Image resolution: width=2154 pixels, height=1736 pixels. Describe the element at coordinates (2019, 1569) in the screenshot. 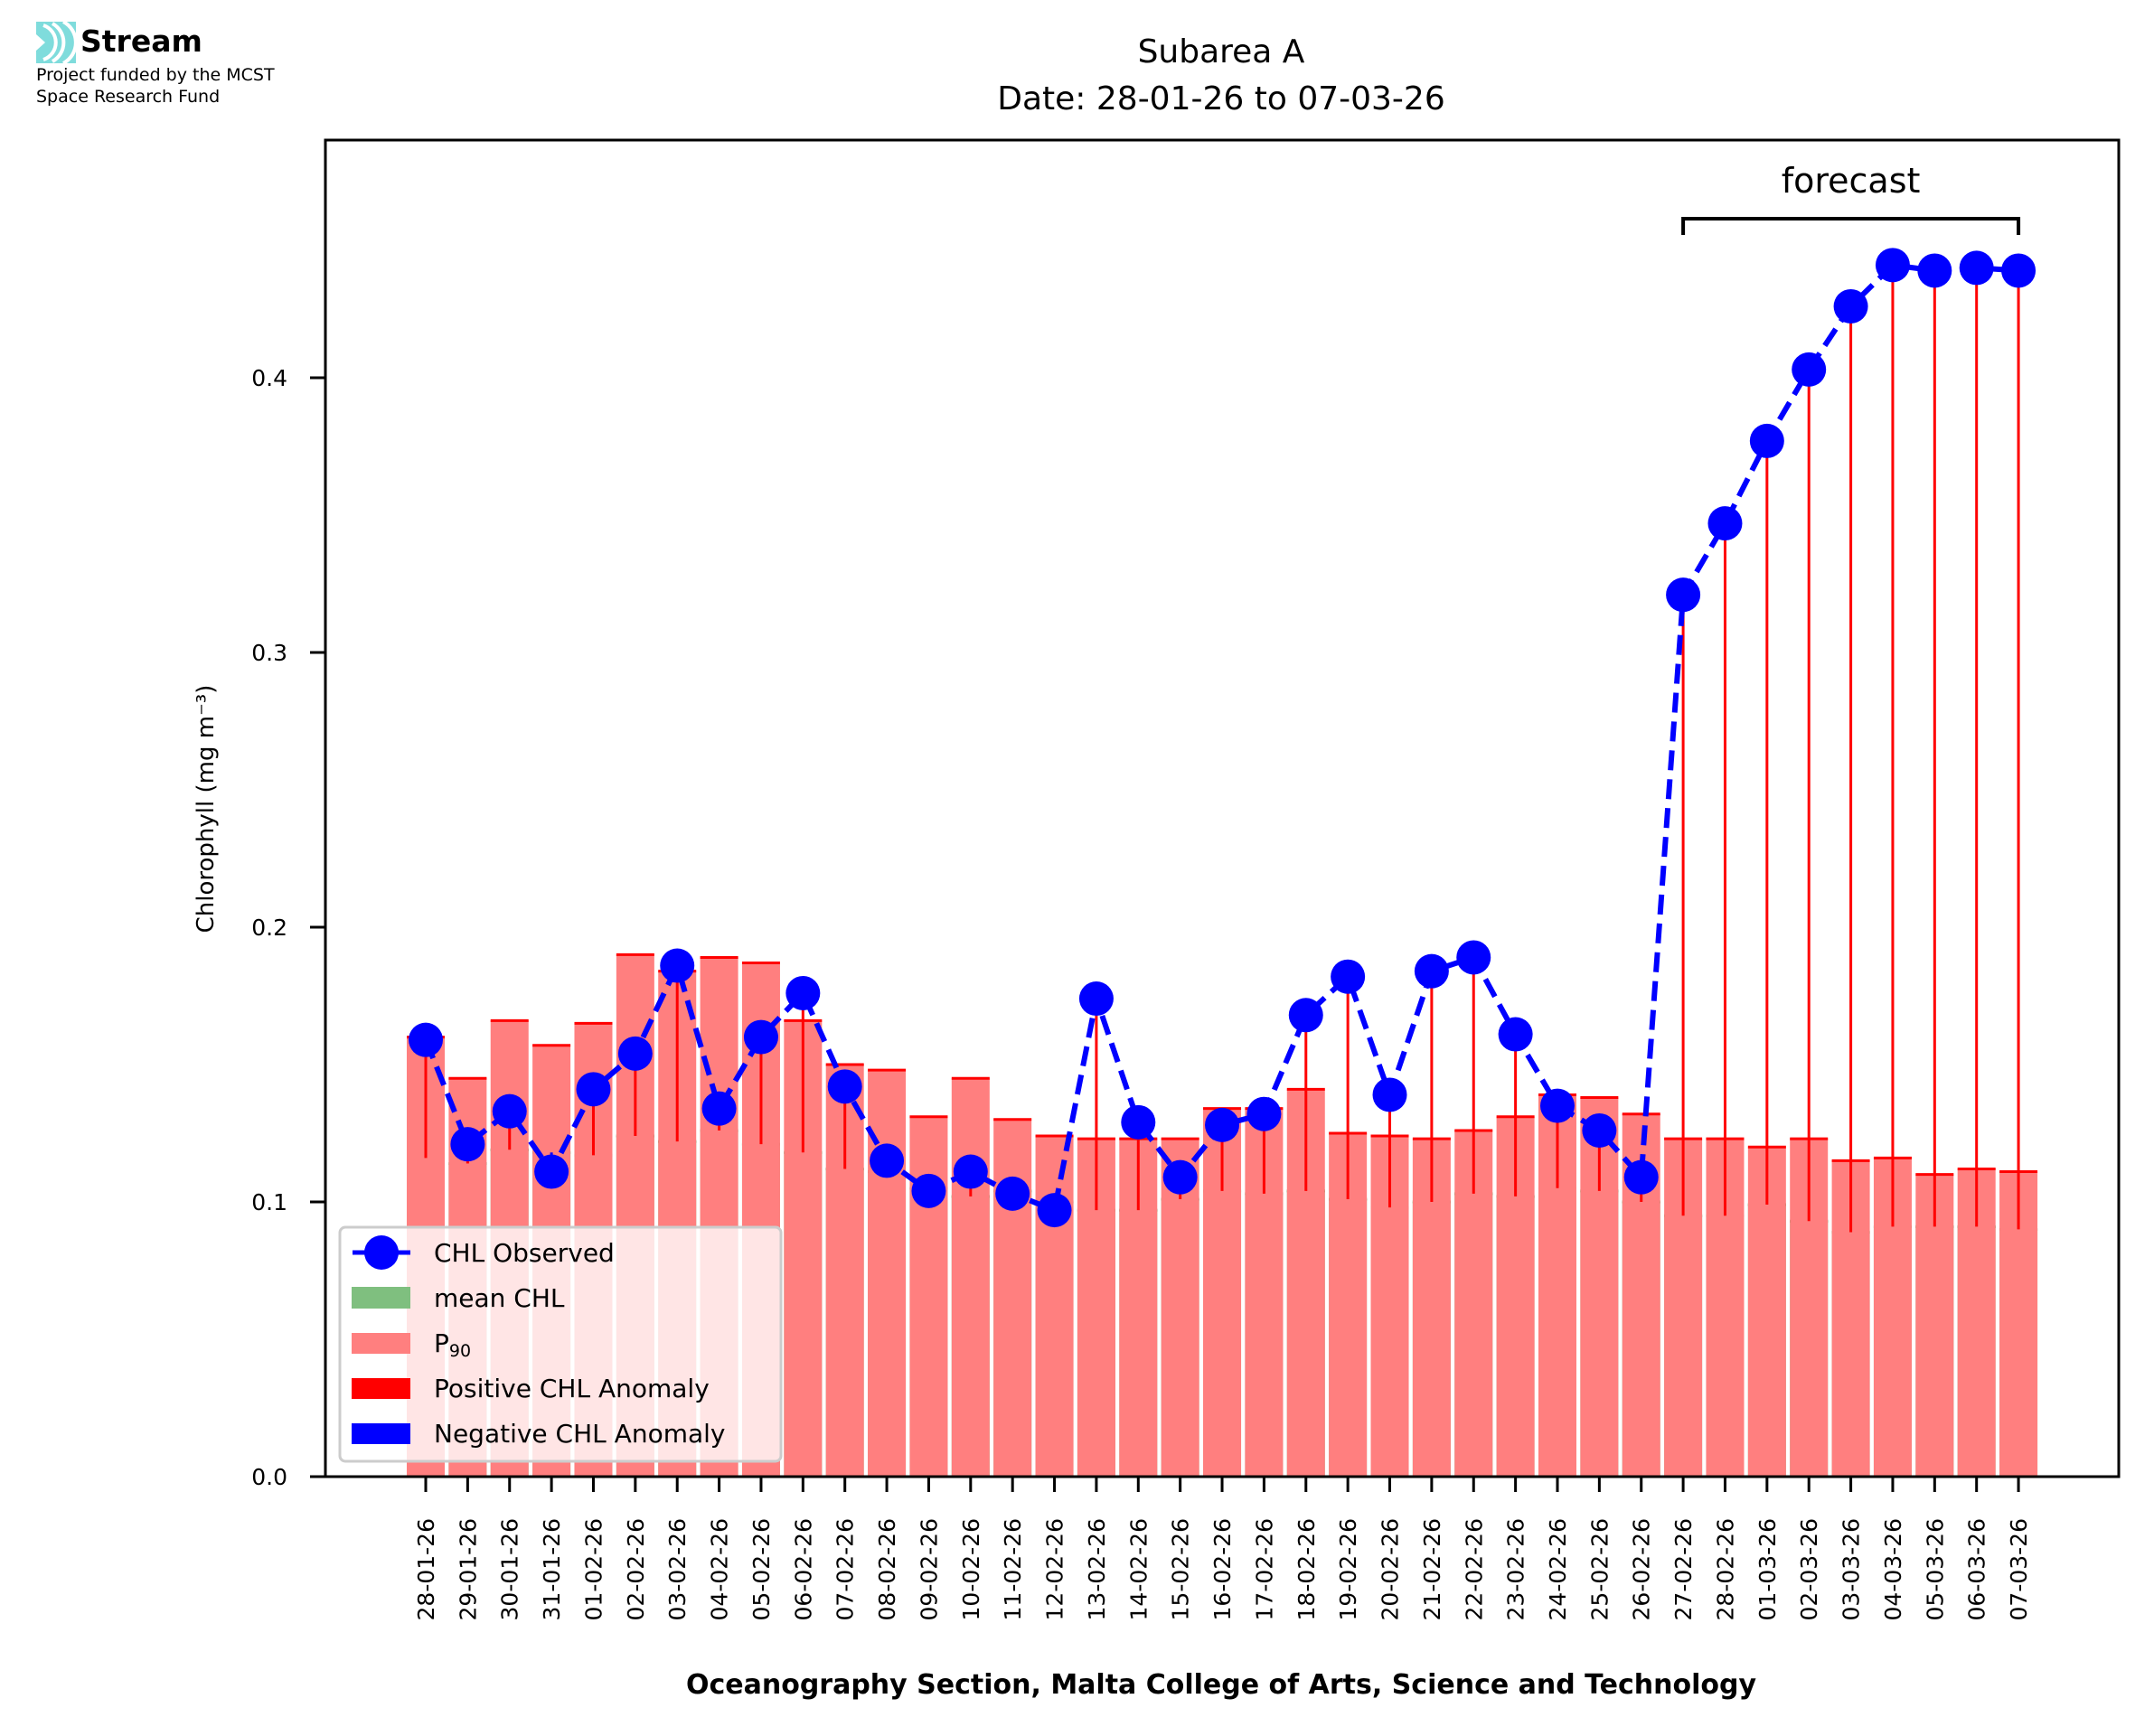

I see `x-tick-label: 07-03-26` at that location.